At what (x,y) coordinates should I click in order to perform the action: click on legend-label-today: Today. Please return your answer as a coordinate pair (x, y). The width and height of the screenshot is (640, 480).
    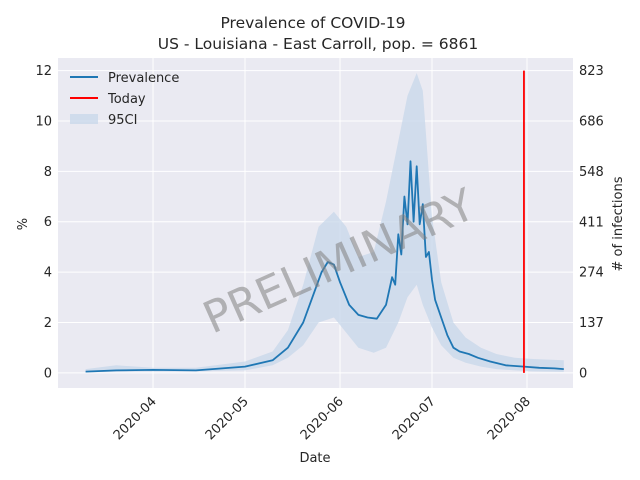
    Looking at the image, I should click on (126, 99).